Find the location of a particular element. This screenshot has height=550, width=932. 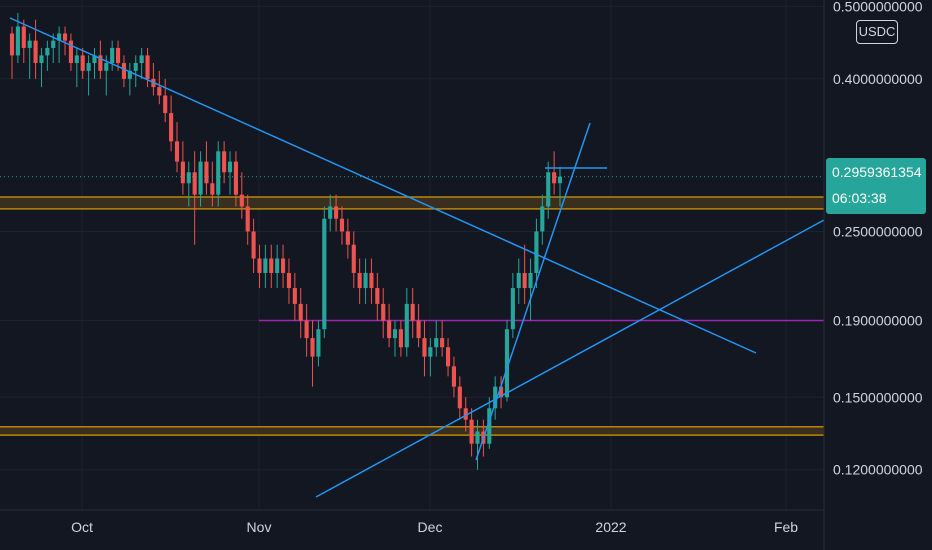

currency-badge: USDC is located at coordinates (877, 32).